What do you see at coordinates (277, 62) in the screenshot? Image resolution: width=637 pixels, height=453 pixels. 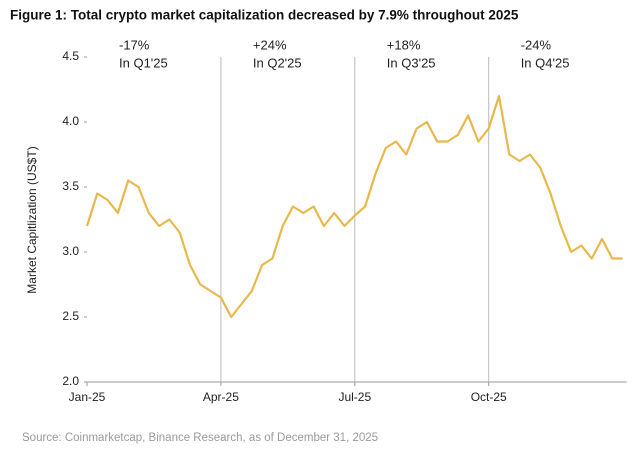 I see `annotation-period: In Q2'25` at bounding box center [277, 62].